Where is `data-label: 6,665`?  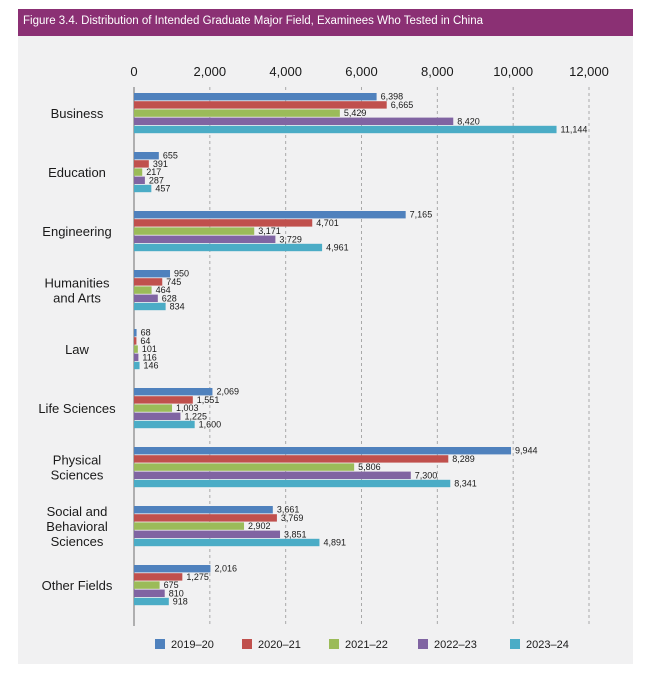 data-label: 6,665 is located at coordinates (402, 105).